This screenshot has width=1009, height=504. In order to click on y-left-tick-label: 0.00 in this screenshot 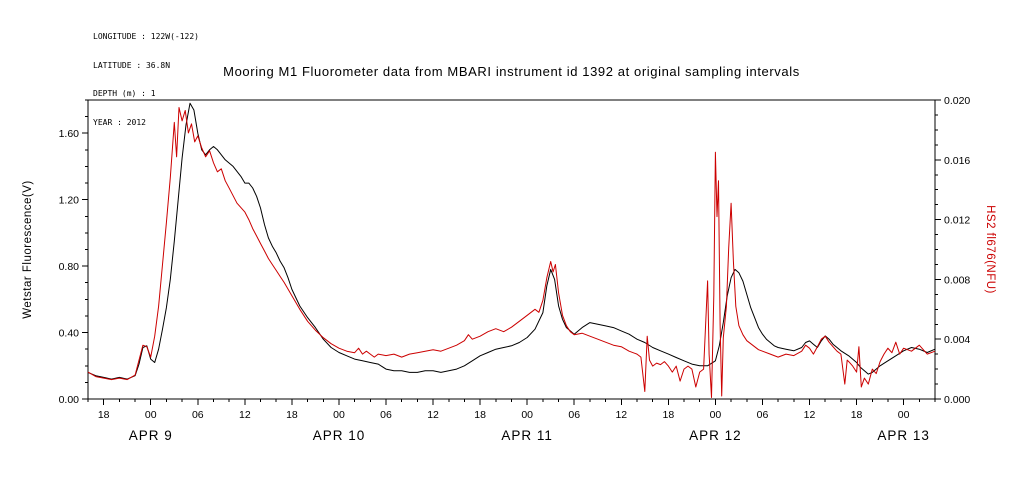, I will do `click(69, 400)`.